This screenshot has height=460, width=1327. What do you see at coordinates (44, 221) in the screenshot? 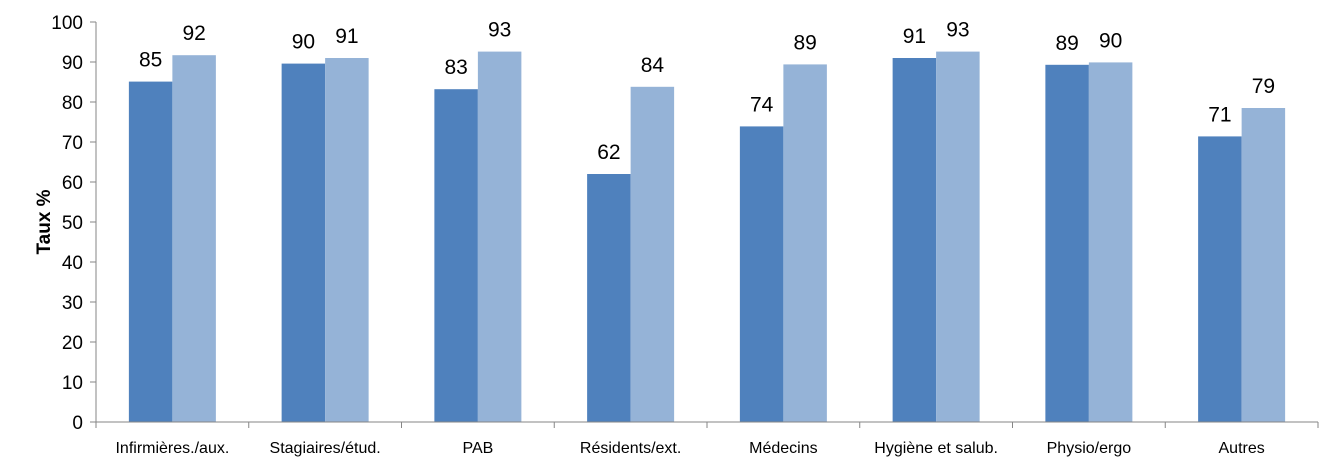
I see `y-axis-title: Taux %` at bounding box center [44, 221].